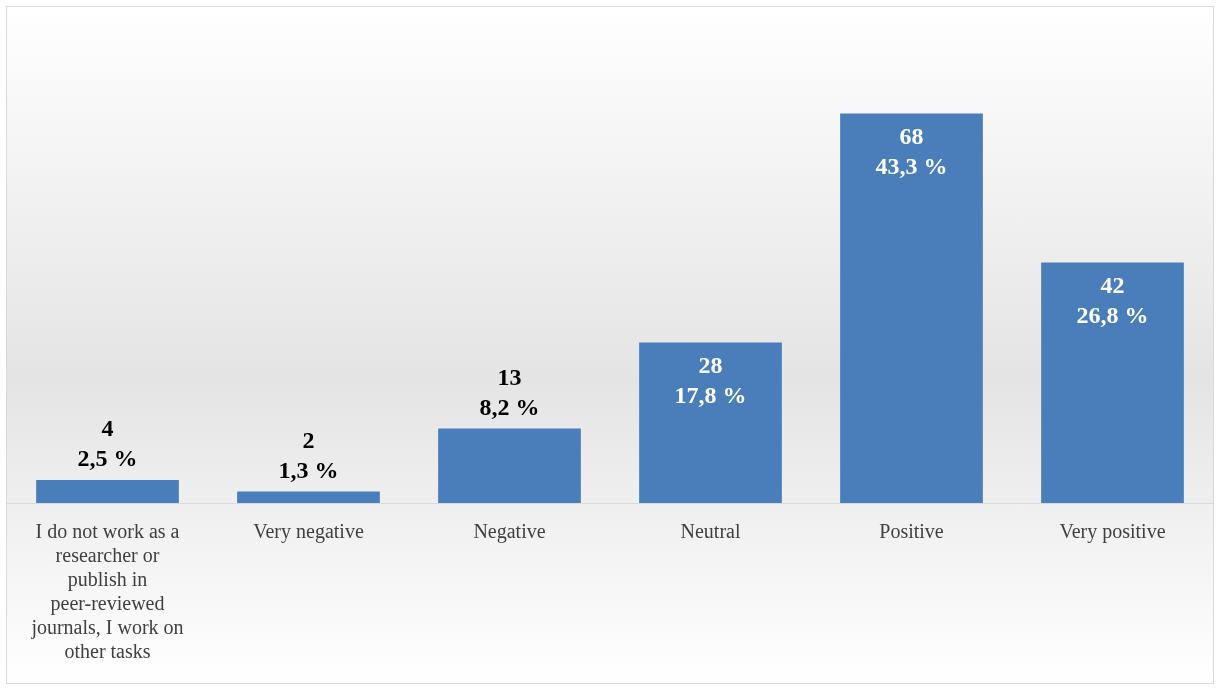  What do you see at coordinates (710, 531) in the screenshot?
I see `x-tick-label: Neutral` at bounding box center [710, 531].